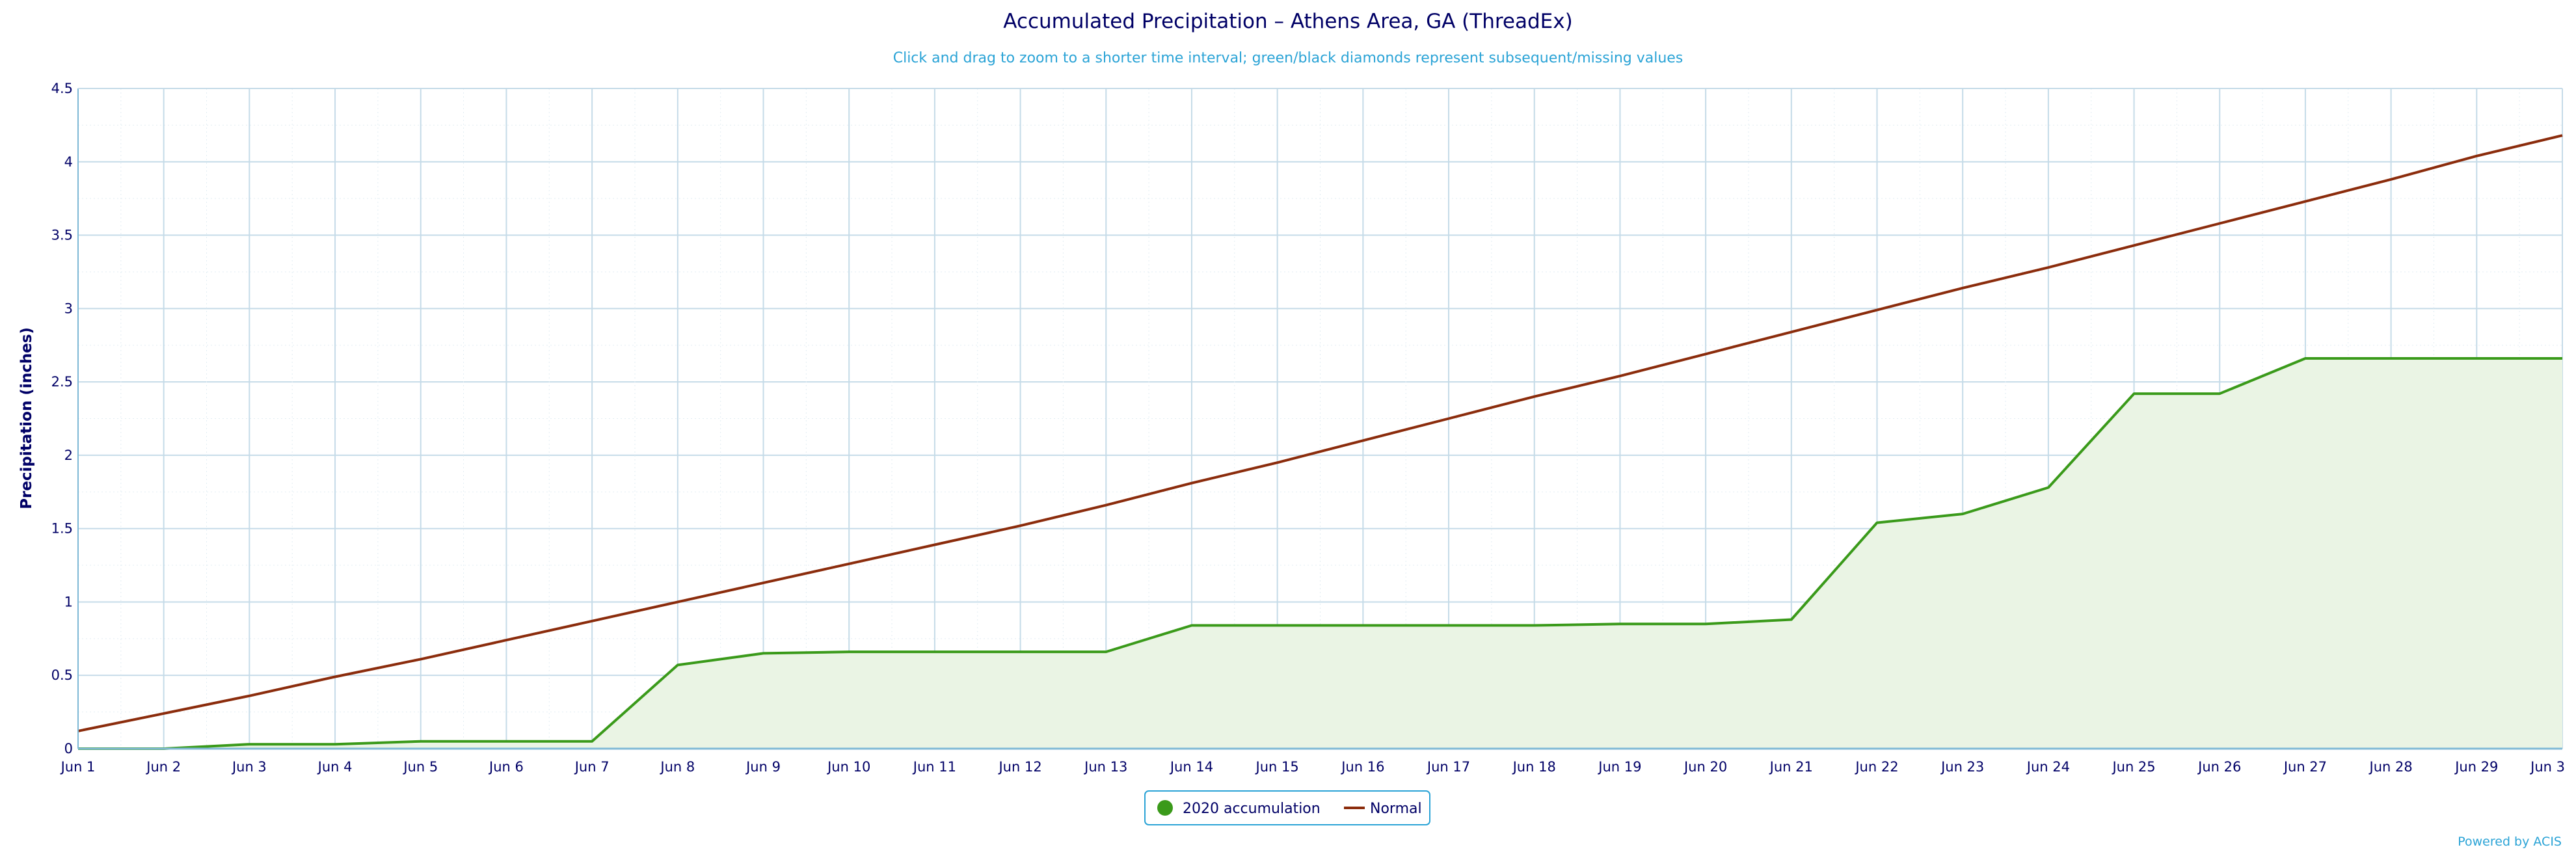 Image resolution: width=2576 pixels, height=856 pixels. I want to click on x-tick-label: Jun 17, so click(1448, 767).